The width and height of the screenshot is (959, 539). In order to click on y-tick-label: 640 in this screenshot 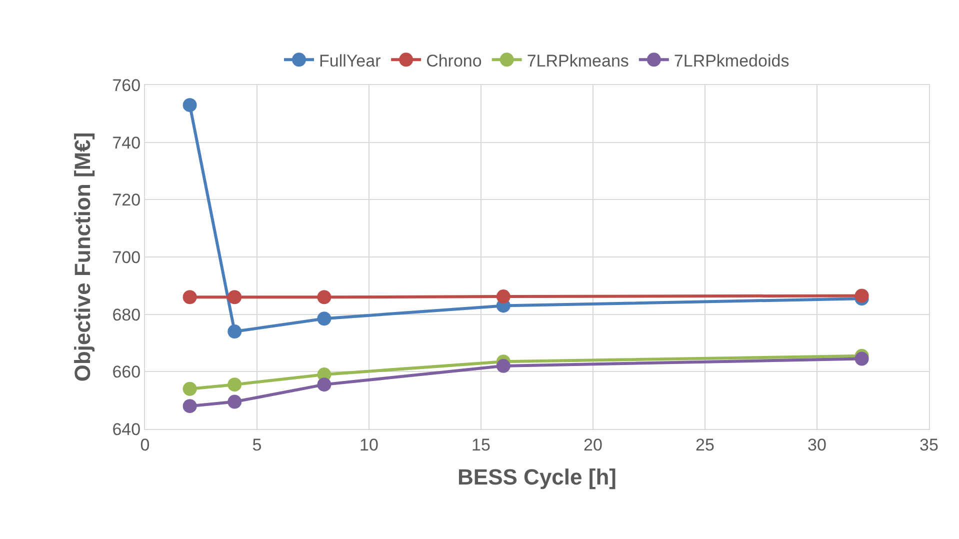, I will do `click(126, 429)`.